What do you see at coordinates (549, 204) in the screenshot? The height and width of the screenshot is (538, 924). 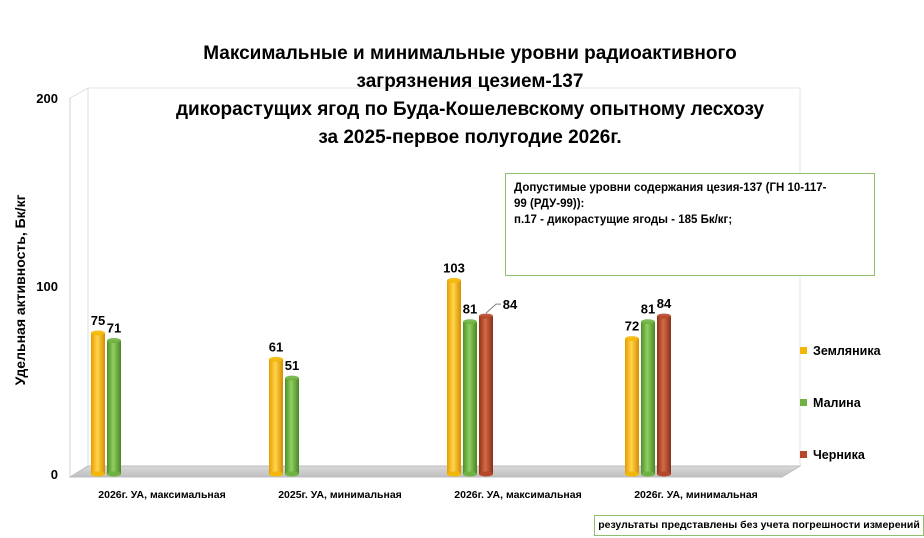 I see `note-line: 99 (РДУ-99)):` at bounding box center [549, 204].